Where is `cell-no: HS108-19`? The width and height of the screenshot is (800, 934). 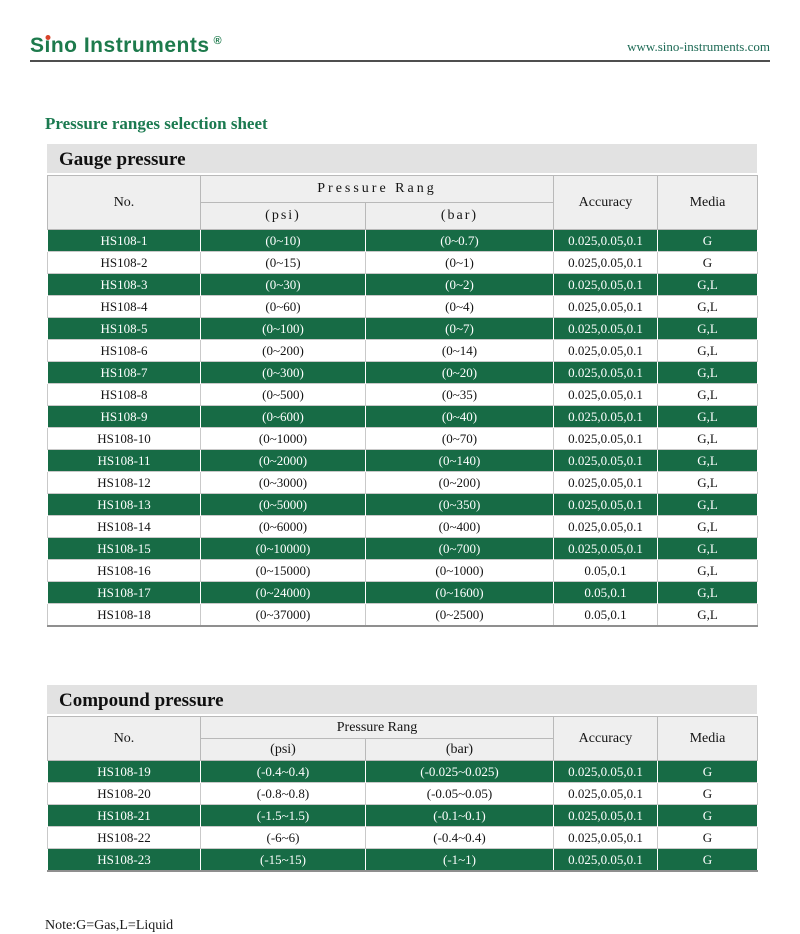
cell-no: HS108-19 is located at coordinates (124, 771).